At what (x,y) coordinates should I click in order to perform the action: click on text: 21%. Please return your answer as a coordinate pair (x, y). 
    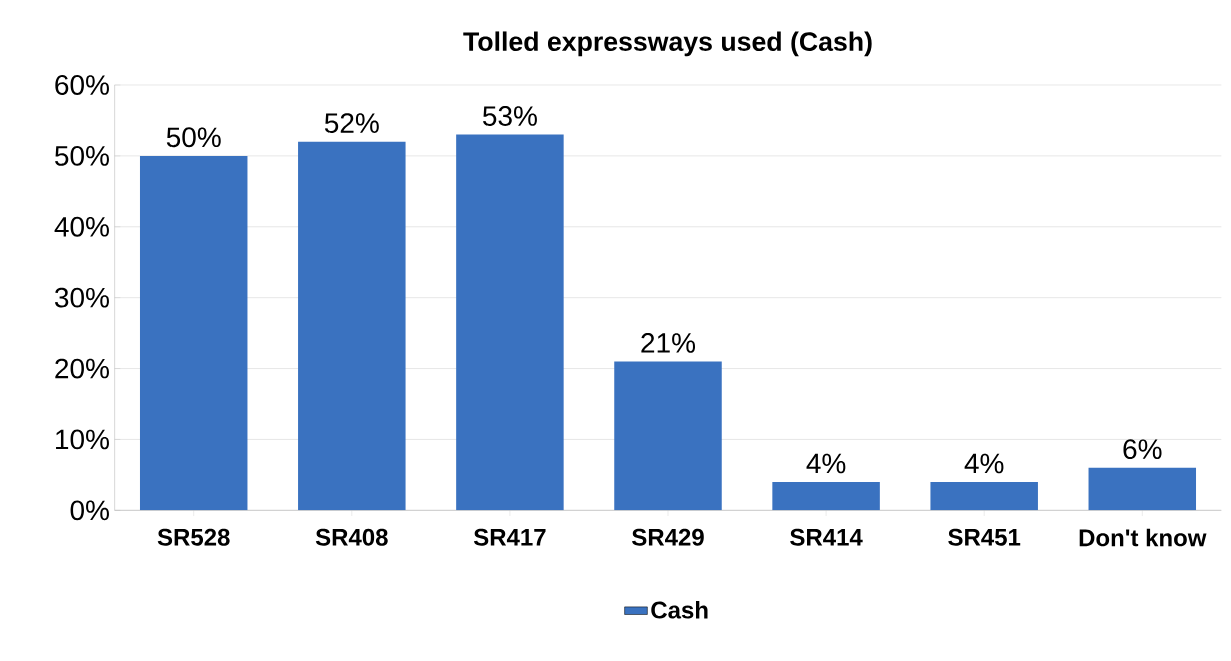
    Looking at the image, I should click on (668, 343).